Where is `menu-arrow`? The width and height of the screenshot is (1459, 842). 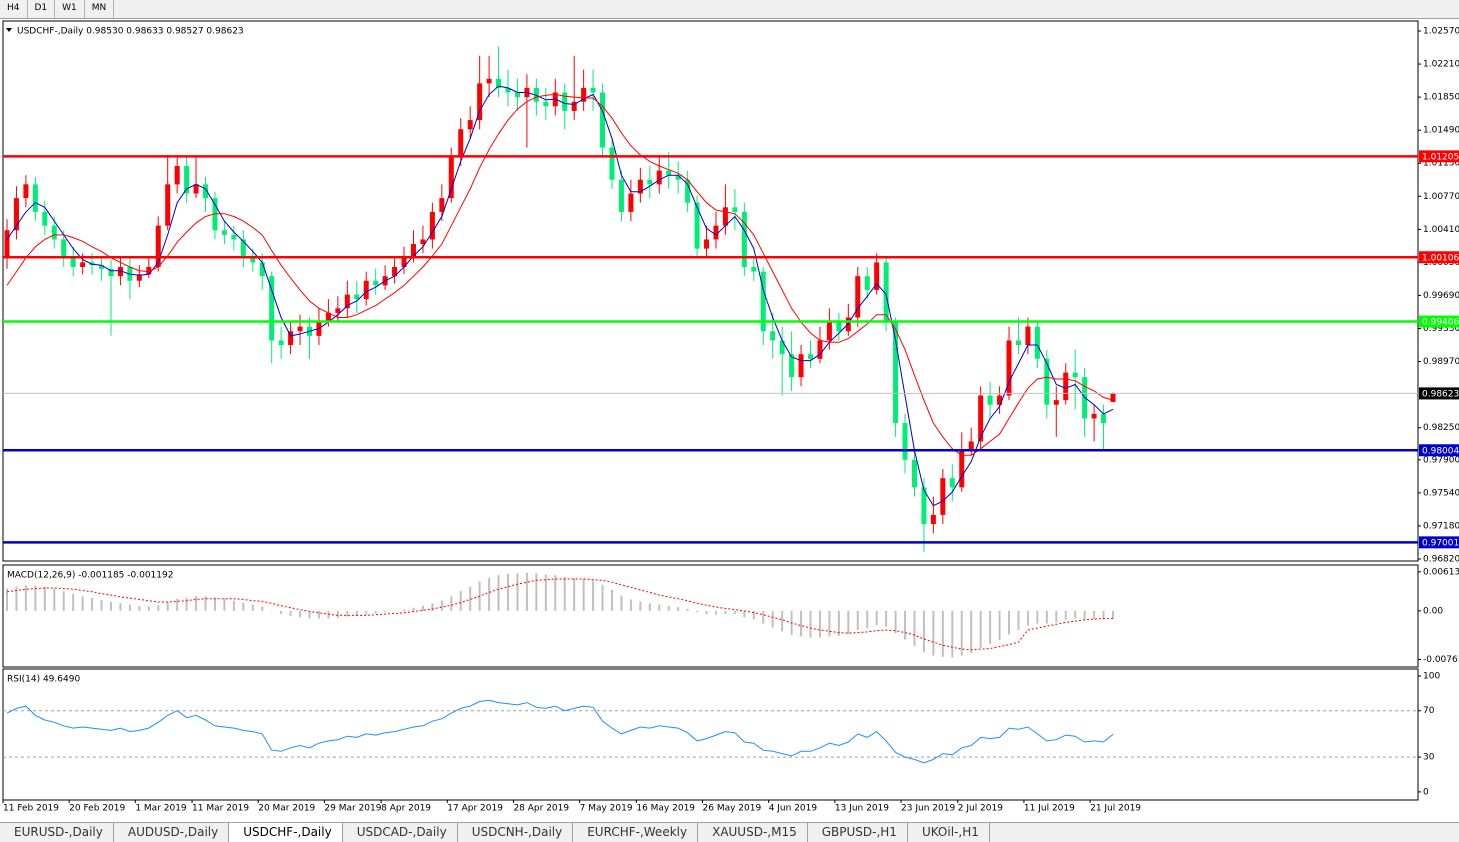 menu-arrow is located at coordinates (9, 30).